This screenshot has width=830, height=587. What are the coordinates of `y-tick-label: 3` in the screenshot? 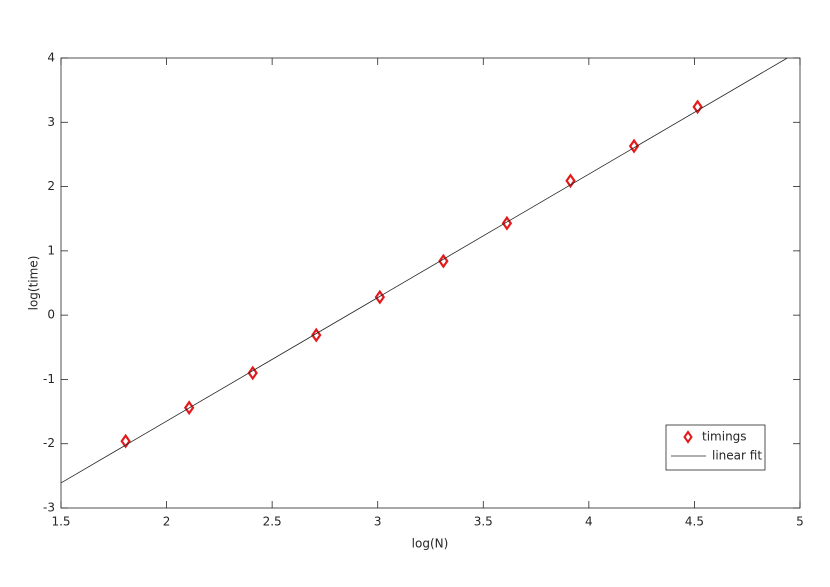 It's located at (51, 122).